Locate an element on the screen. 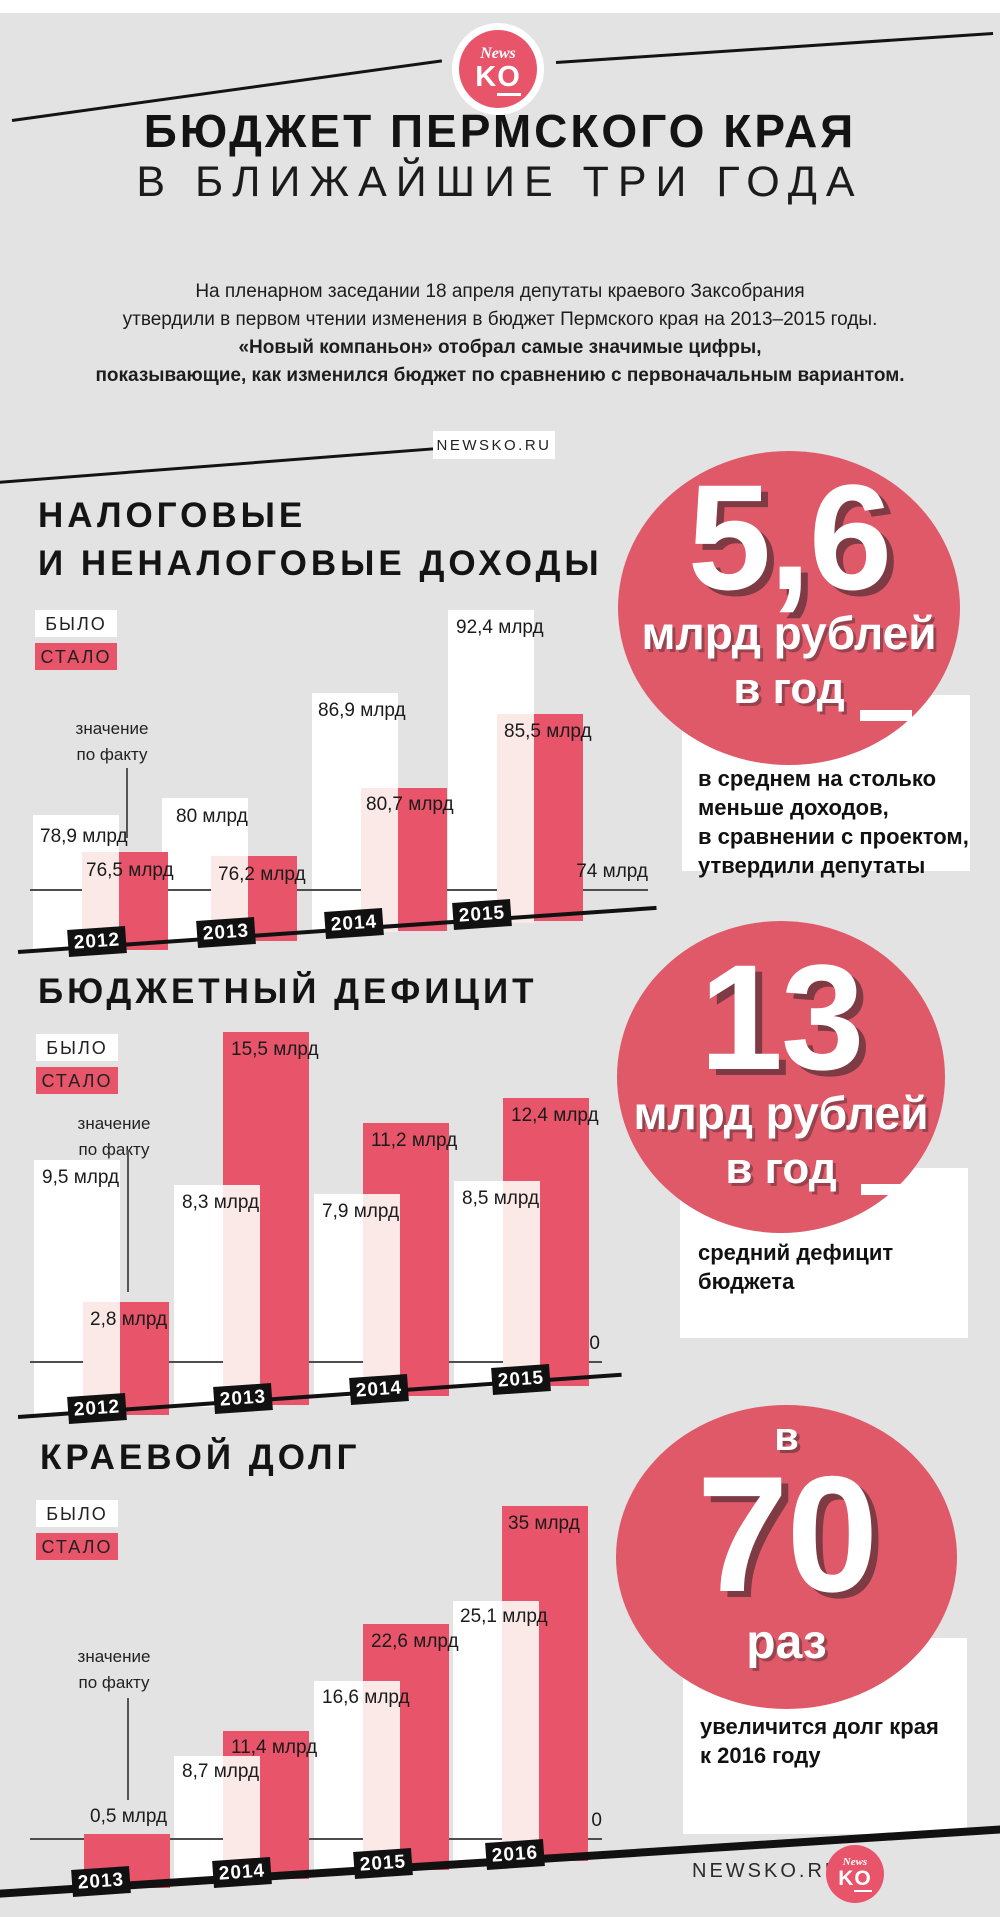 The image size is (1000, 1917). footer-logo: News KO is located at coordinates (855, 1874).